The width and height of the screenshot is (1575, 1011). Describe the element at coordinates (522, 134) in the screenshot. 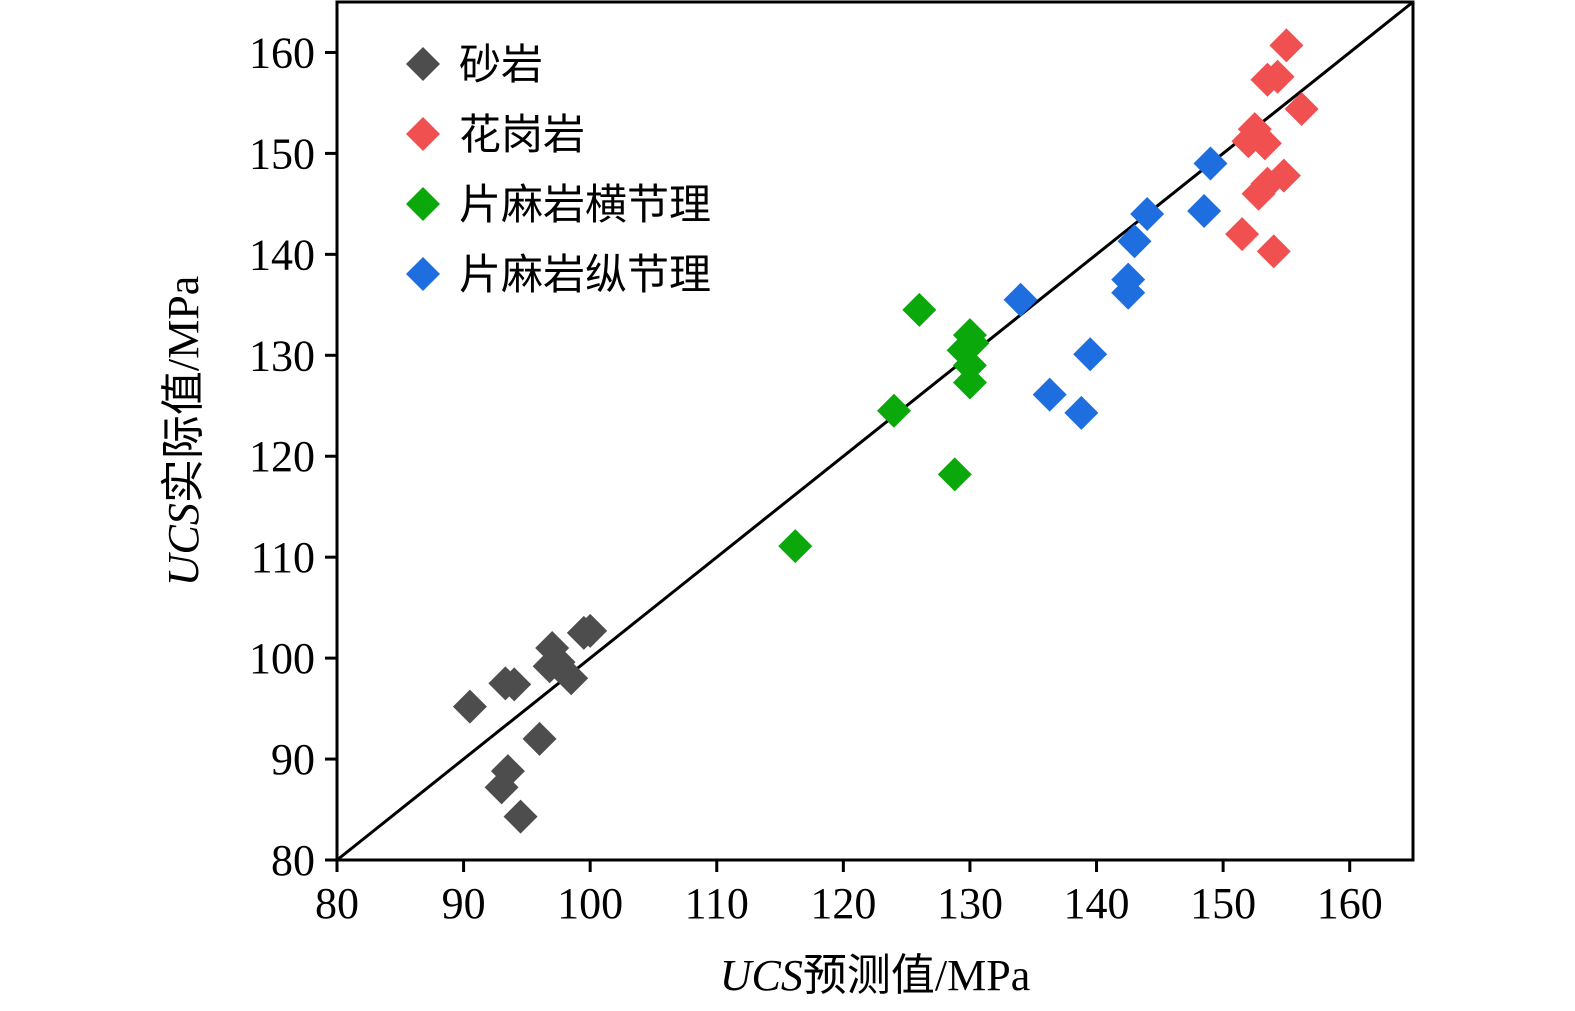

I see `legend-label: 花岗岩` at that location.